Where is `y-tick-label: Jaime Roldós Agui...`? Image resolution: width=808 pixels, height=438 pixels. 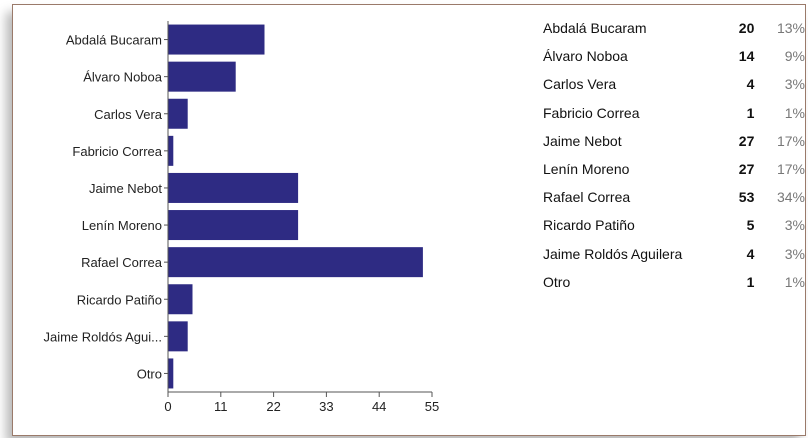
y-tick-label: Jaime Roldós Agui... is located at coordinates (102, 336).